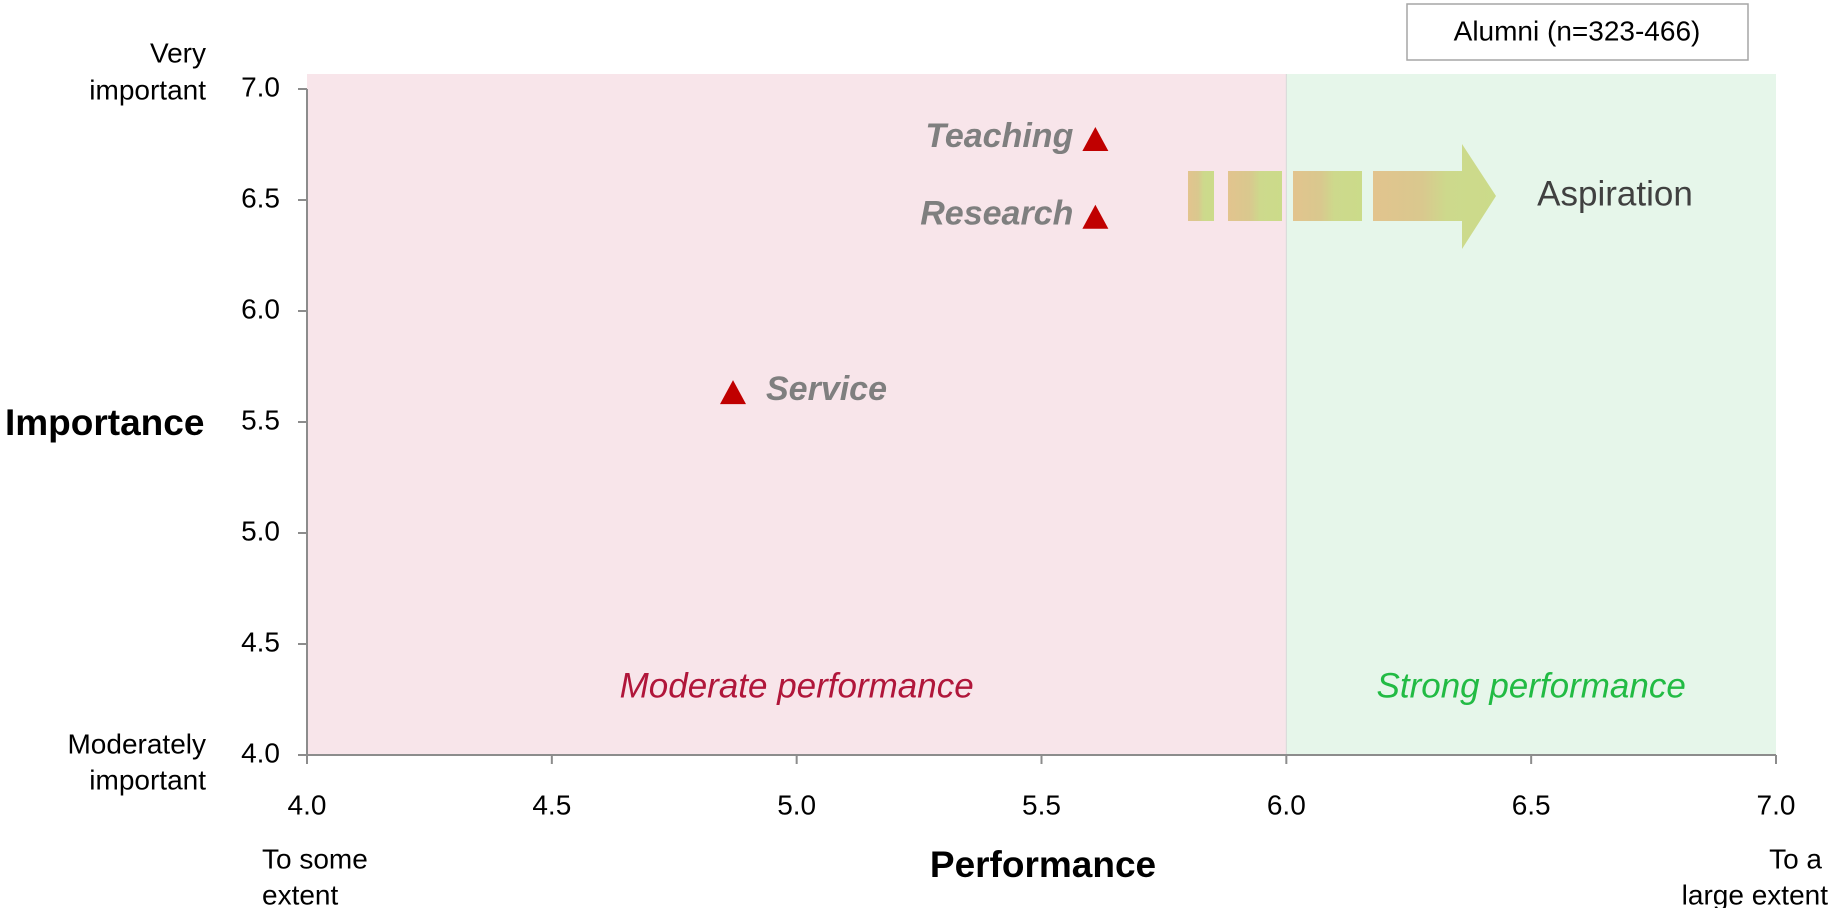 This screenshot has height=908, width=1835. What do you see at coordinates (996, 214) in the screenshot?
I see `point-label: Research` at bounding box center [996, 214].